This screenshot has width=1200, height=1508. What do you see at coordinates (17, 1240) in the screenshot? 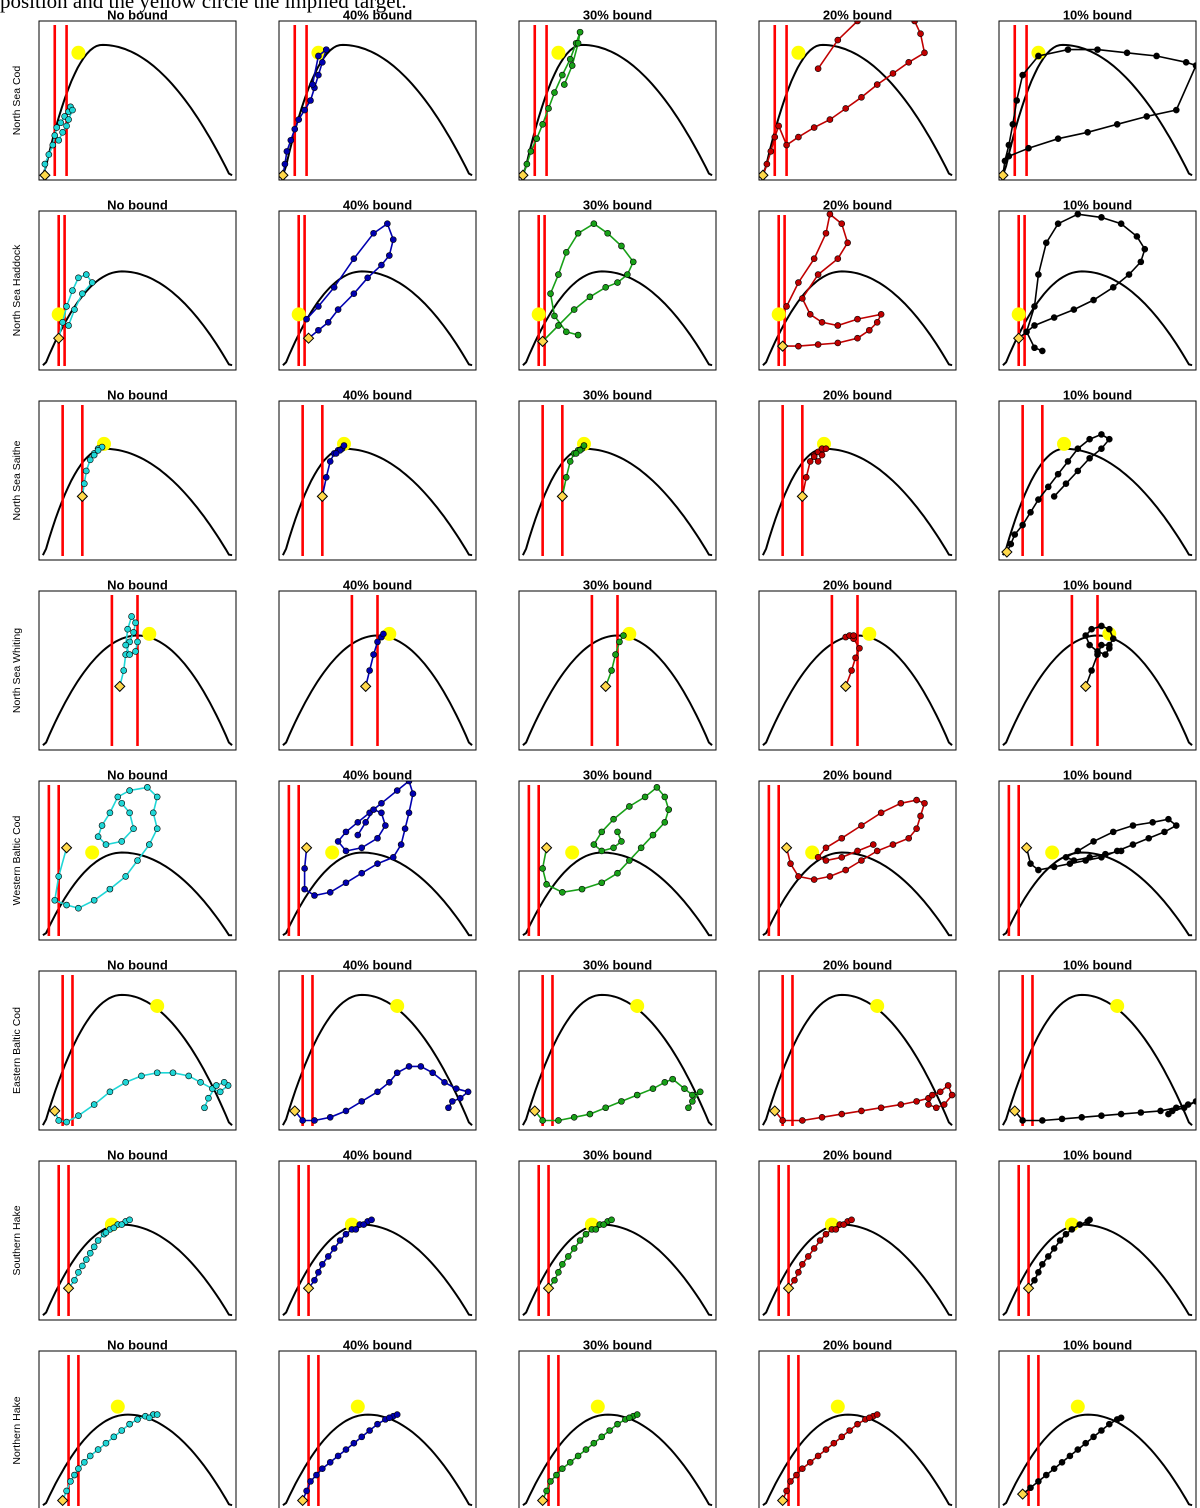
I see `row-label: Southern Hake` at bounding box center [17, 1240].